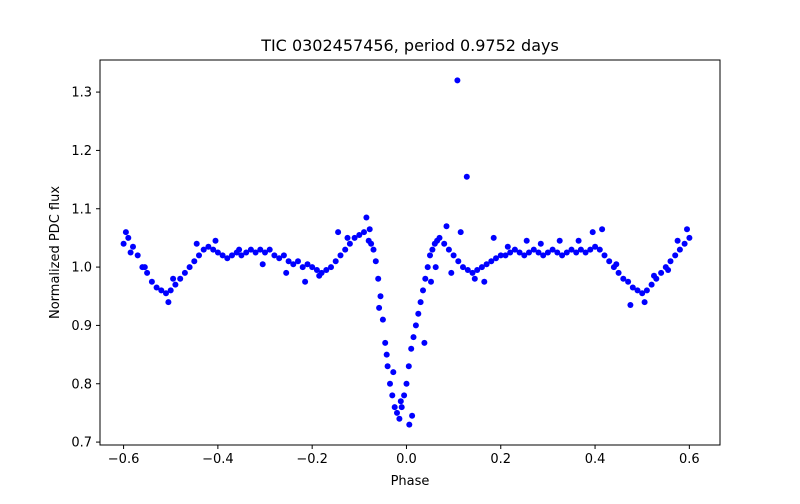 This screenshot has height=504, width=800. Describe the element at coordinates (81, 209) in the screenshot. I see `y-tick-label: 1.1` at that location.